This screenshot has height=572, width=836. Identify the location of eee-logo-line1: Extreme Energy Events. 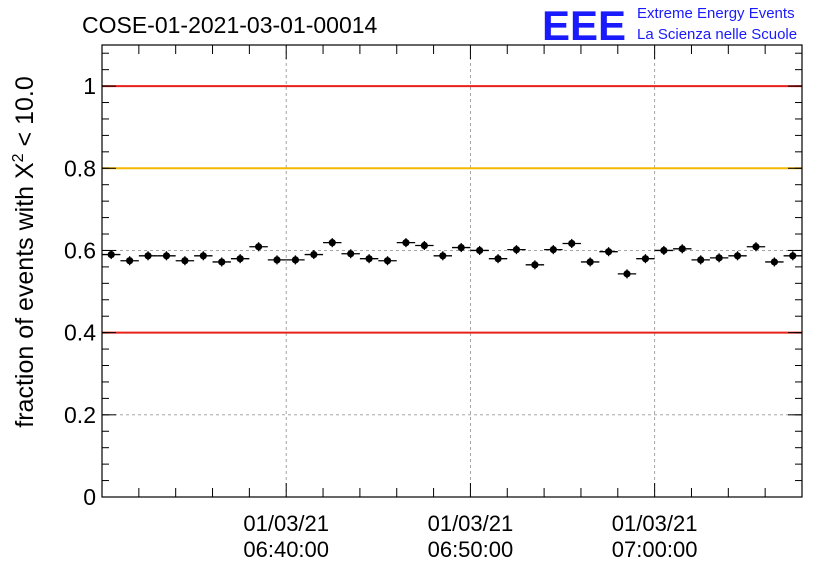
(716, 13).